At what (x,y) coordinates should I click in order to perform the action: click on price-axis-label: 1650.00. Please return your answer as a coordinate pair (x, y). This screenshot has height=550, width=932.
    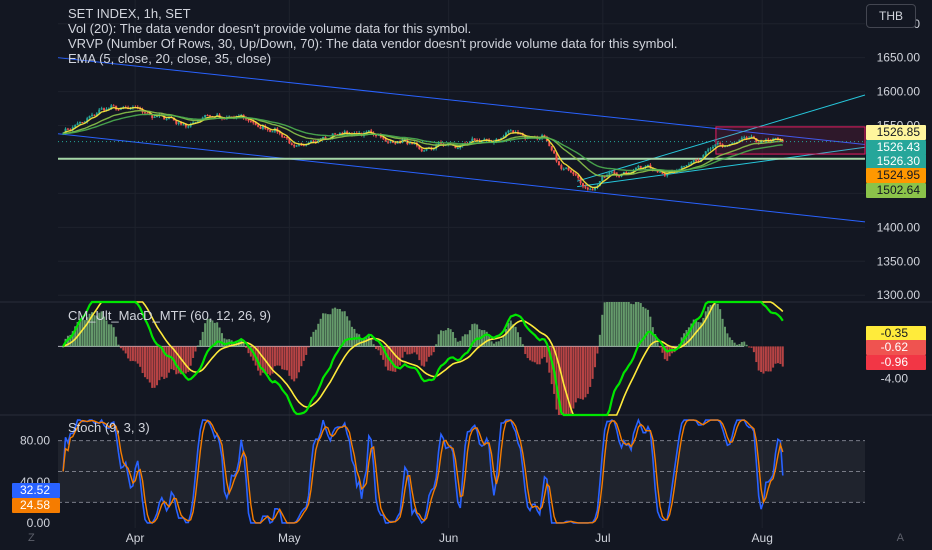
    Looking at the image, I should click on (899, 58).